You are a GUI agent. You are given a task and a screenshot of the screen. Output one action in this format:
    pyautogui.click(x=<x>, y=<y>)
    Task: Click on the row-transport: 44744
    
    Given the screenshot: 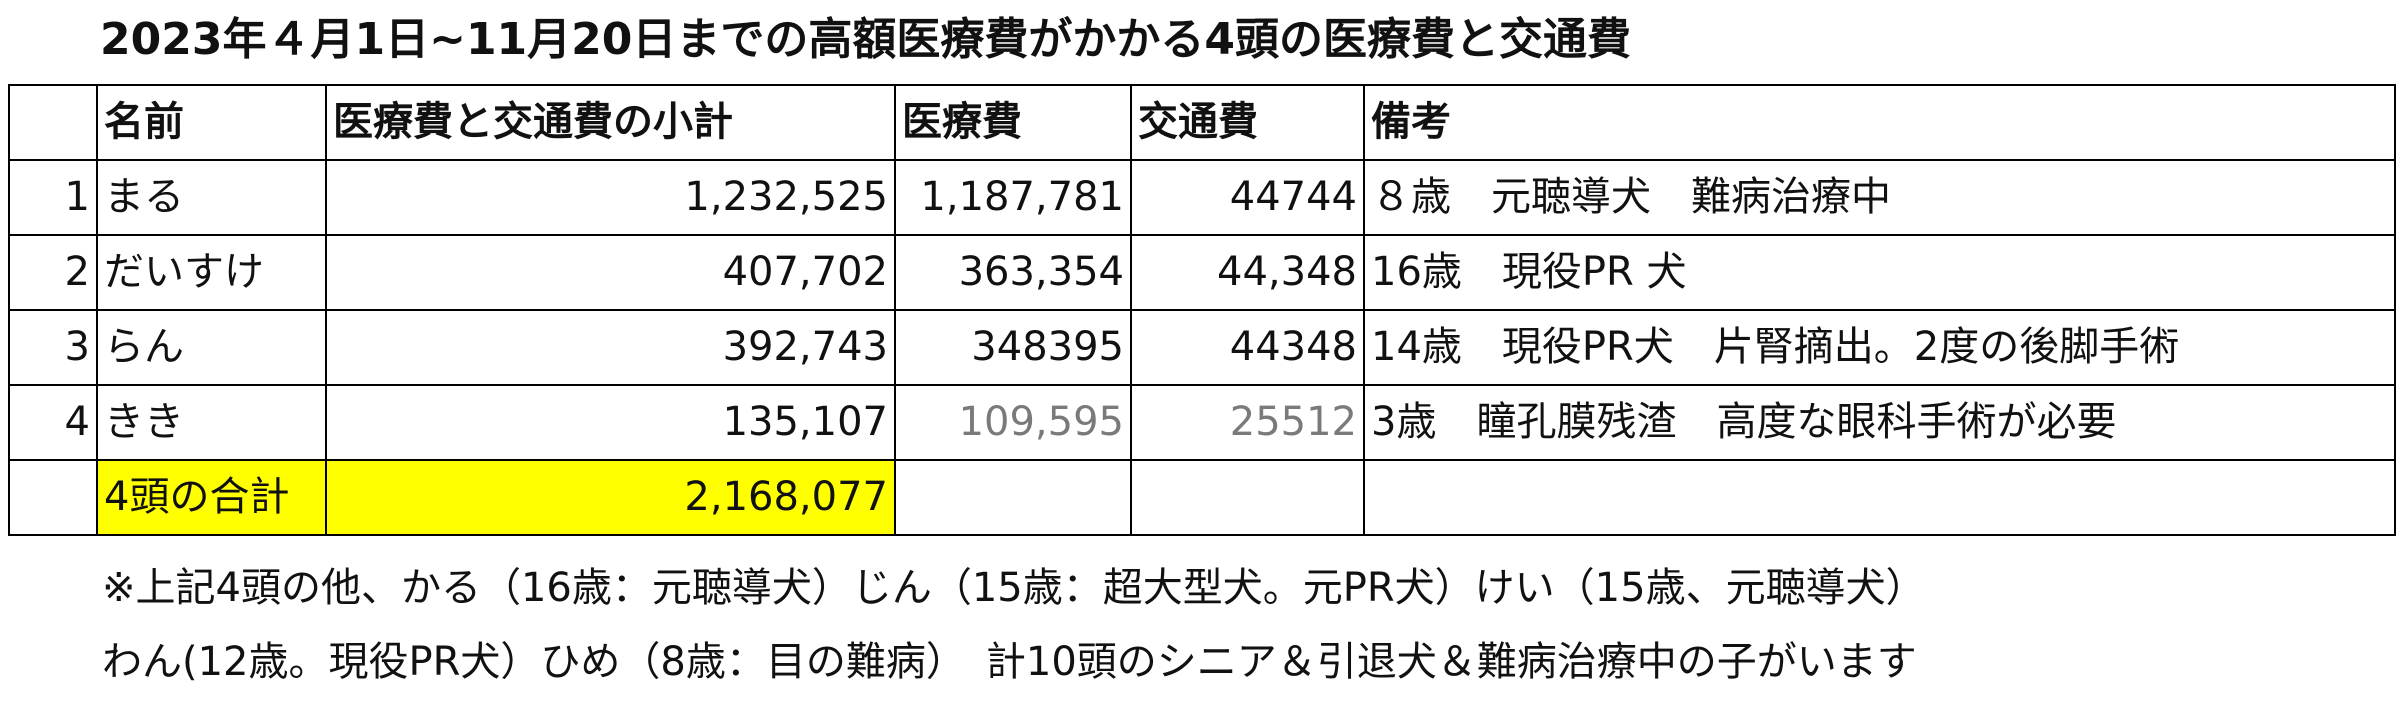 What is the action you would take?
    pyautogui.click(x=1247, y=197)
    